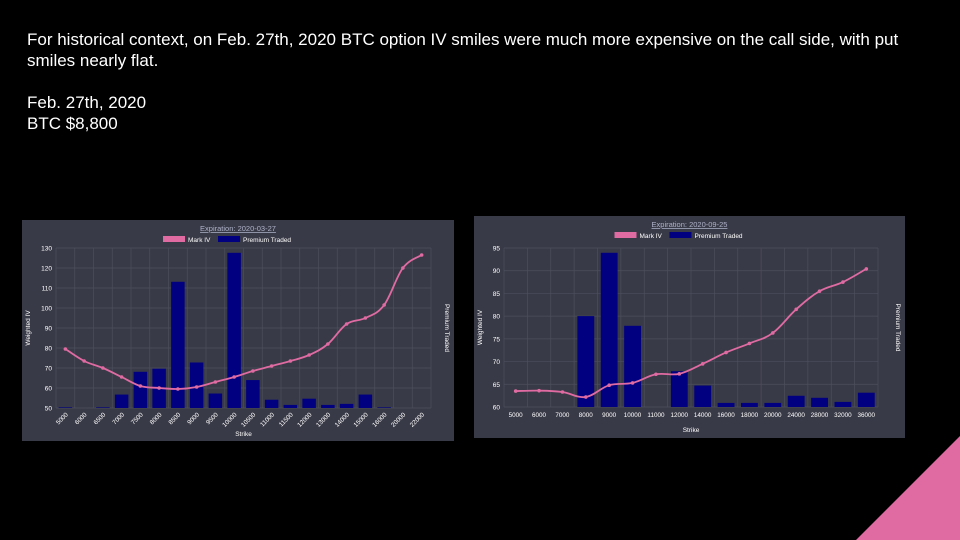 The height and width of the screenshot is (540, 960). Describe the element at coordinates (497, 385) in the screenshot. I see `y-tick-label: 65` at that location.